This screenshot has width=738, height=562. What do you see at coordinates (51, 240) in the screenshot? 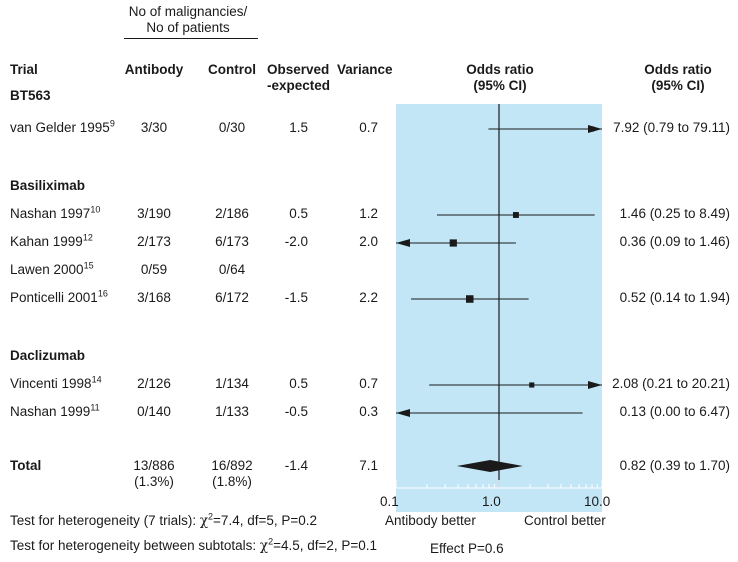
I see `trial-name: Kahan 199912` at bounding box center [51, 240].